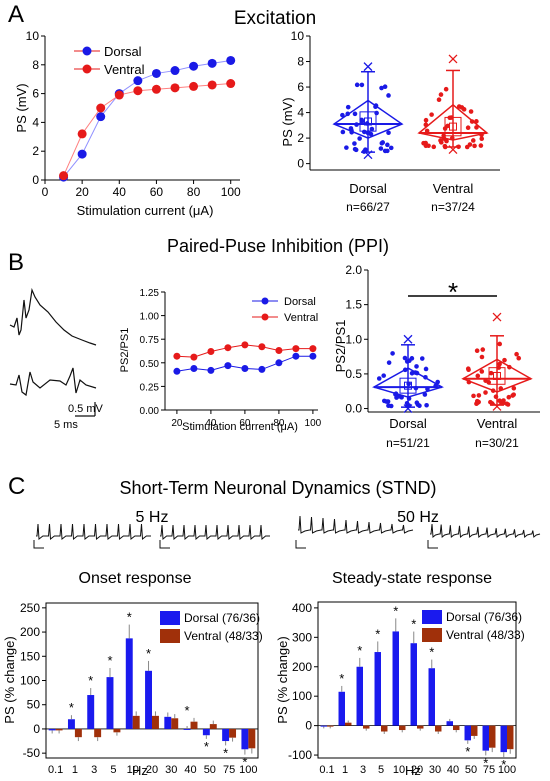  What do you see at coordinates (453, 188) in the screenshot?
I see `group-label-ventral: Ventral` at bounding box center [453, 188].